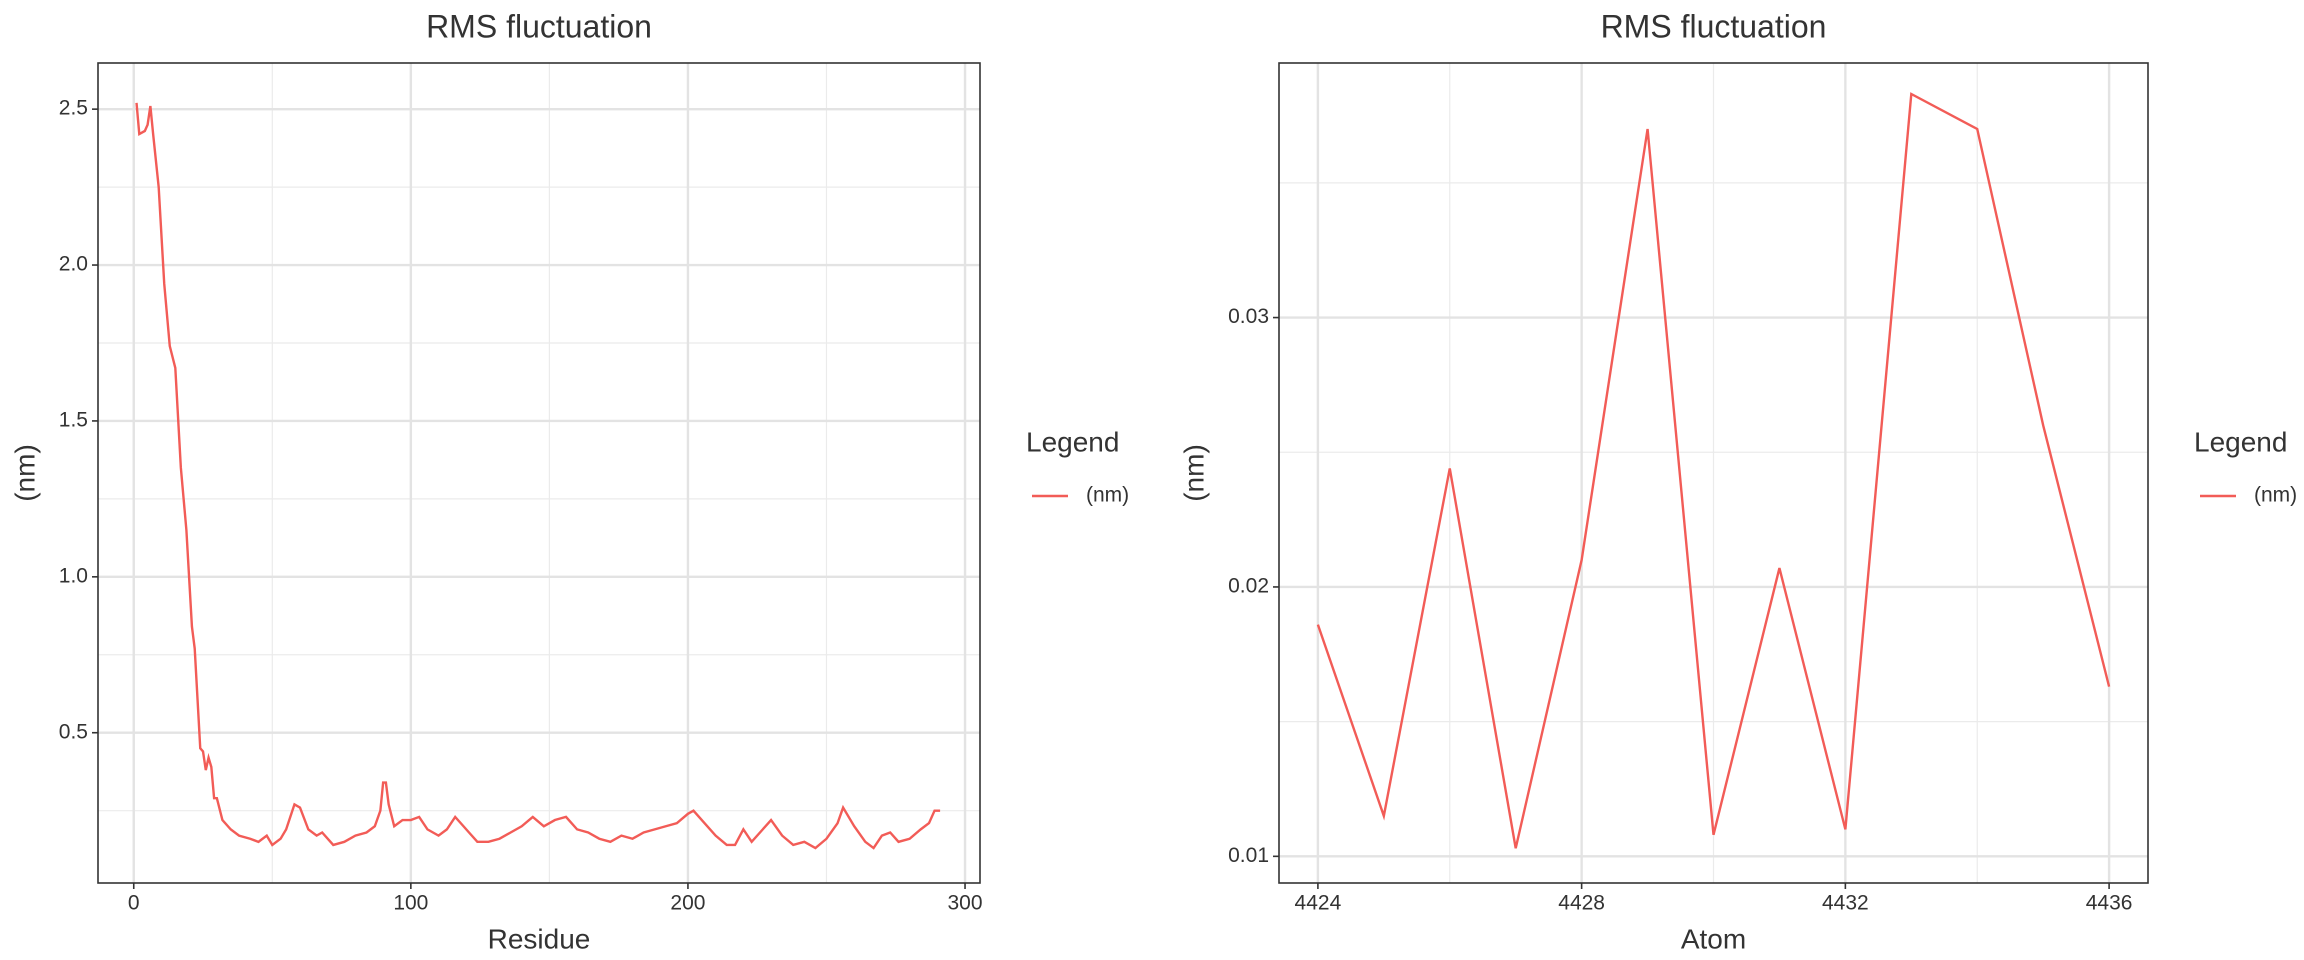 Image resolution: width=2304 pixels, height=960 pixels. What do you see at coordinates (73, 731) in the screenshot?
I see `y-tick-label: 0.5` at bounding box center [73, 731].